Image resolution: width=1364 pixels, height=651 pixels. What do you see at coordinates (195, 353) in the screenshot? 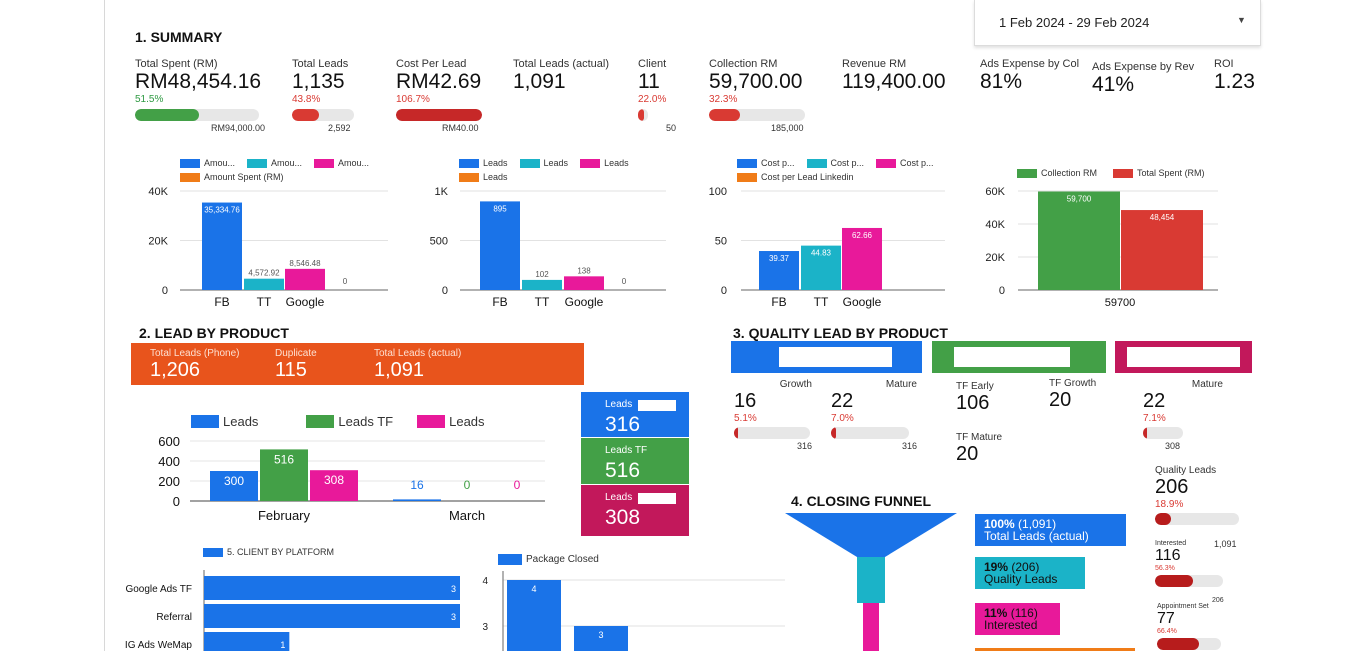
I see `banner-label: Total Leads (Phone)` at bounding box center [195, 353].